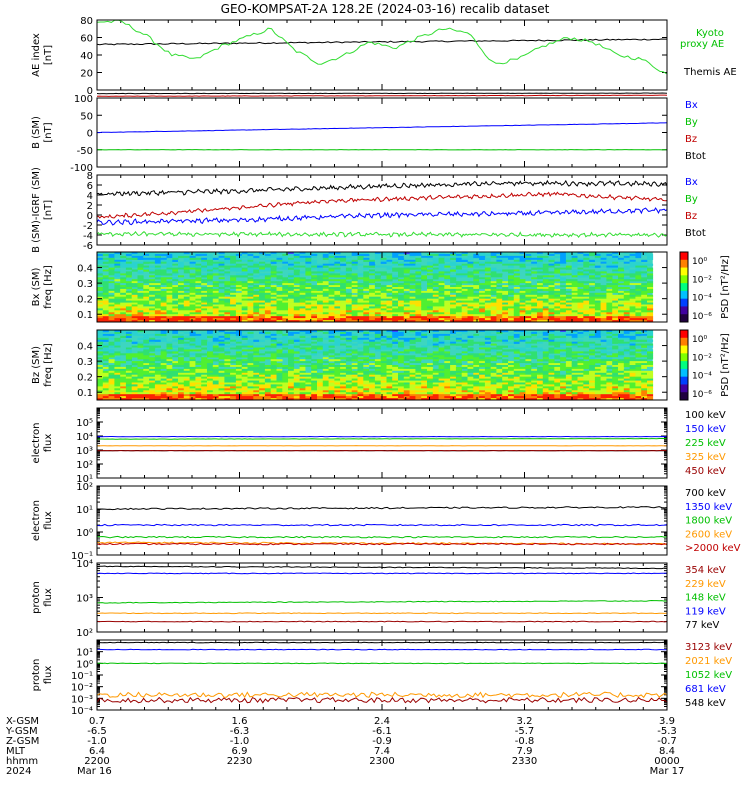 This screenshot has height=800, width=750. What do you see at coordinates (382, 93) in the screenshot?
I see `series-btot` at bounding box center [382, 93].